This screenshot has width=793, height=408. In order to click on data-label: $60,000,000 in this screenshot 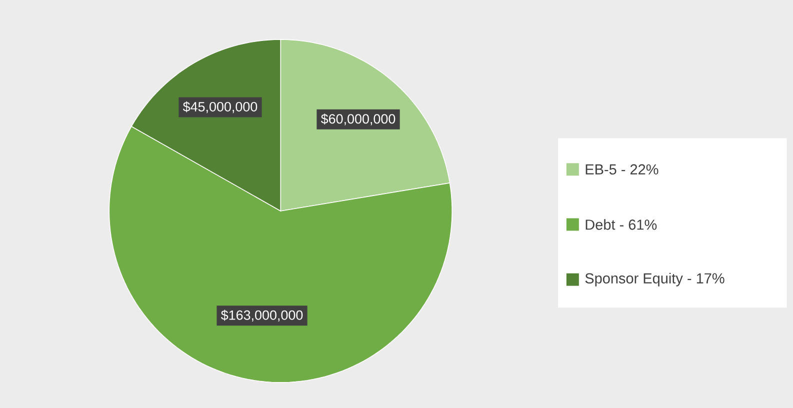, I will do `click(358, 119)`.